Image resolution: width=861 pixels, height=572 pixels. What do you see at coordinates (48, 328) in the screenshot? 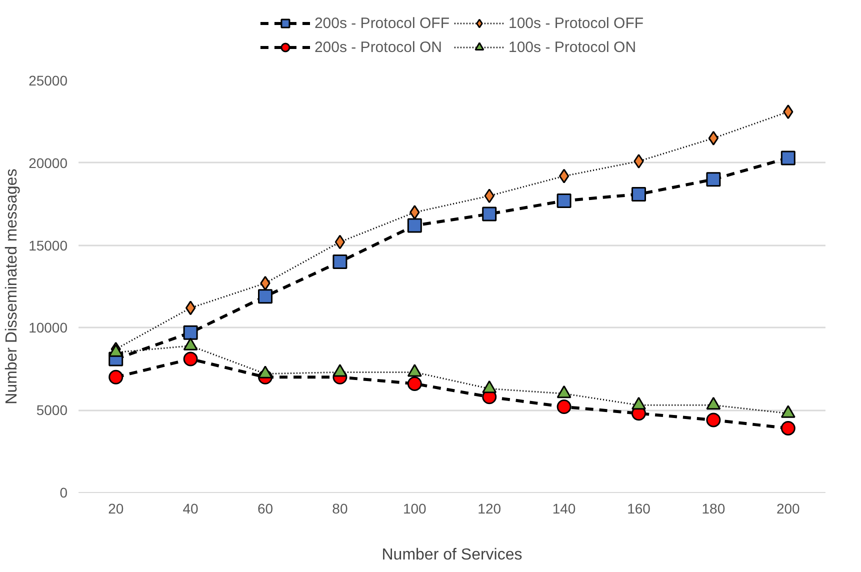
I see `y-tick-label: 10000` at bounding box center [48, 328].